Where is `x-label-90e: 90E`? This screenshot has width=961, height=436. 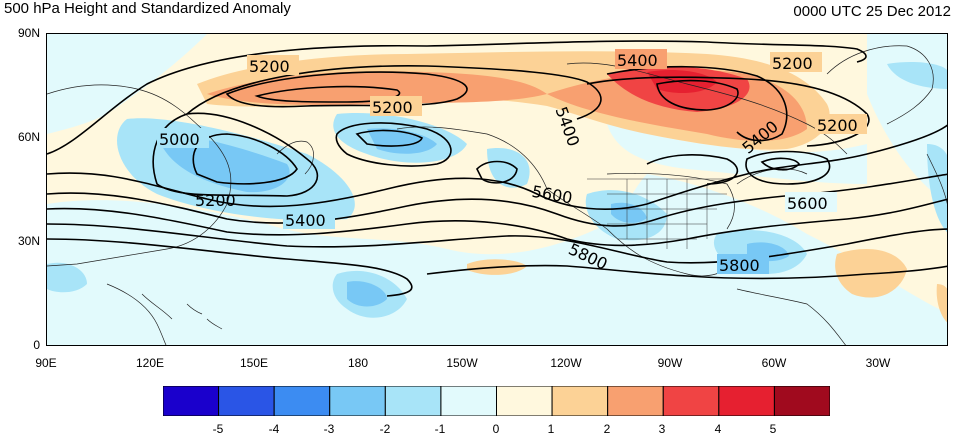
x-label-90e: 90E is located at coordinates (46, 363).